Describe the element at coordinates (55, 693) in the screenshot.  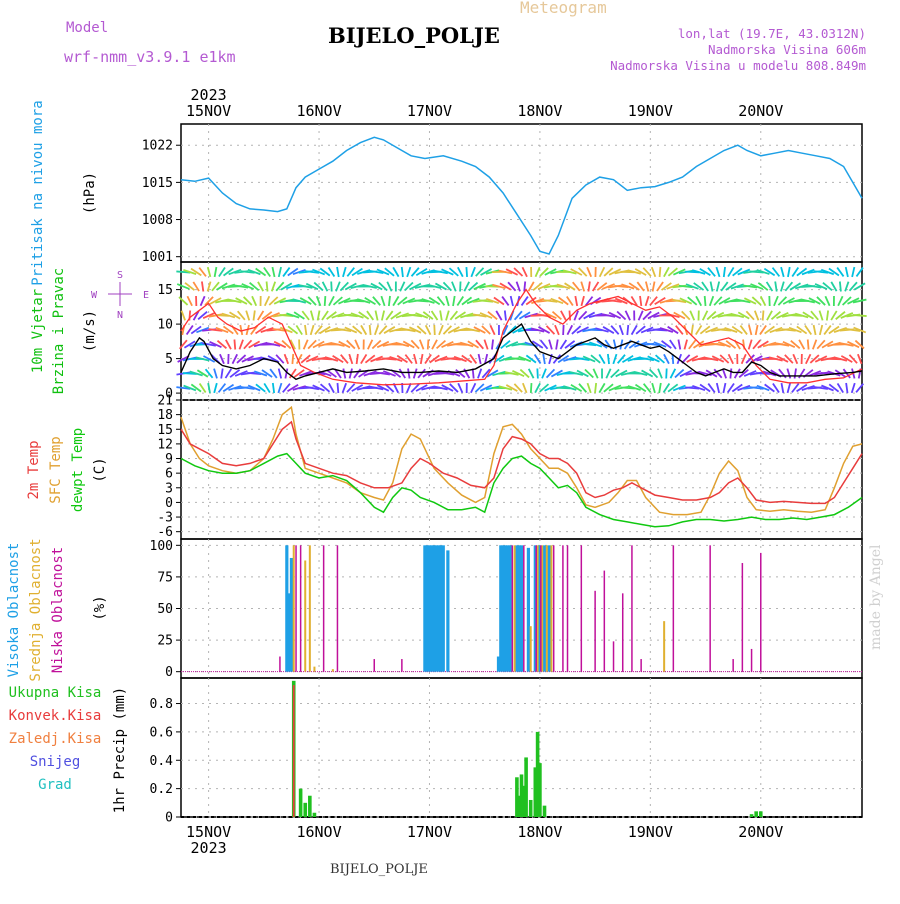
I see `precip-legend-0: Ukupna Kisa` at that location.